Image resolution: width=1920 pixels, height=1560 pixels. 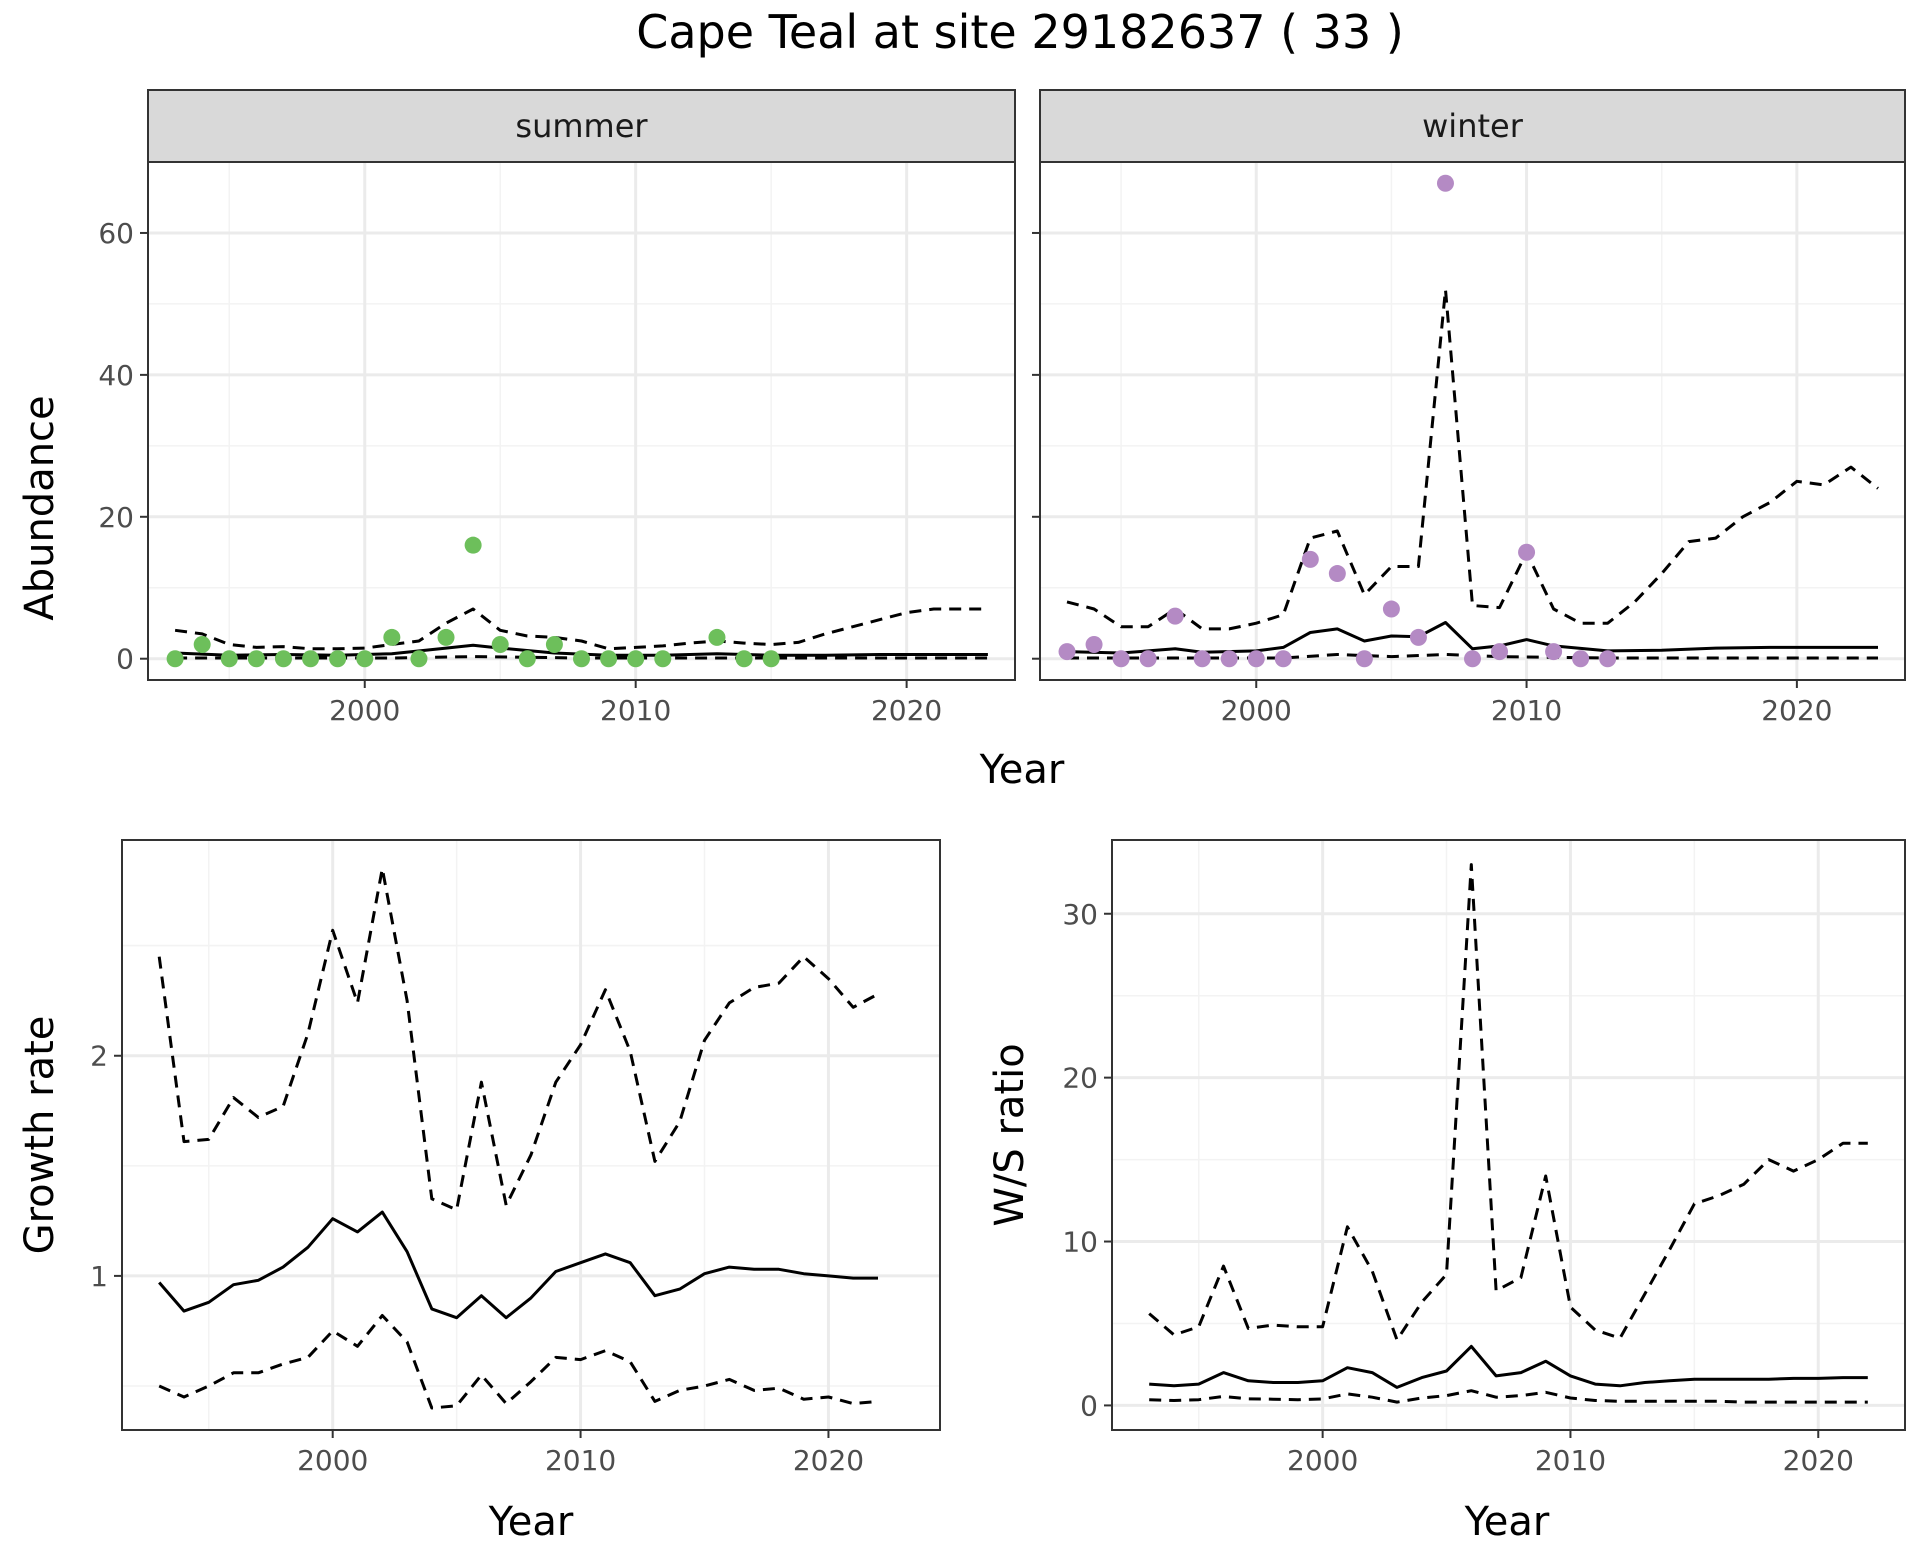 What do you see at coordinates (40, 507) in the screenshot?
I see `top-y-axis-title: Abundance` at bounding box center [40, 507].